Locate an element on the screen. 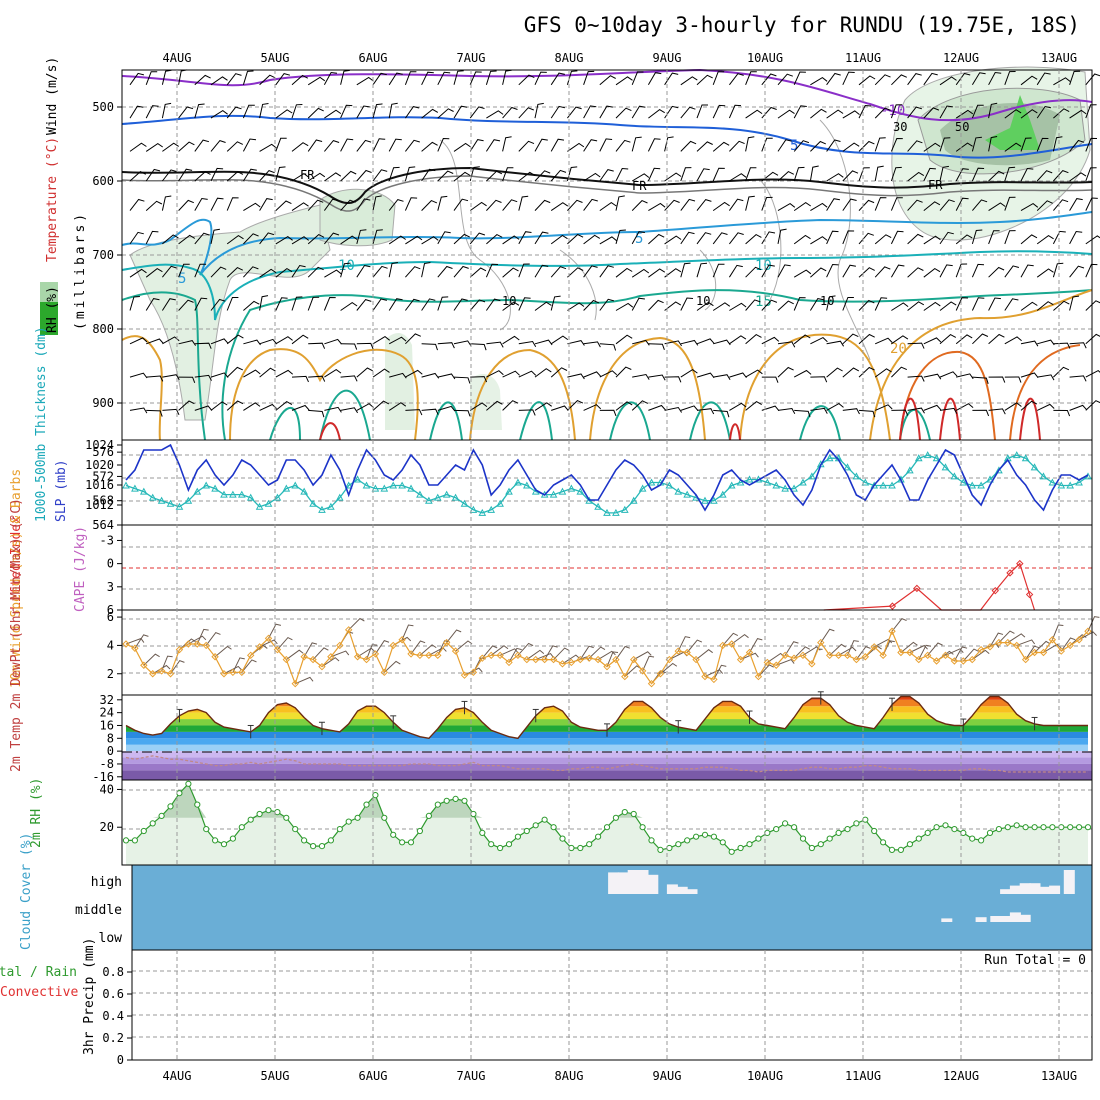  rh-legend-swatch-light is located at coordinates (49, 292).